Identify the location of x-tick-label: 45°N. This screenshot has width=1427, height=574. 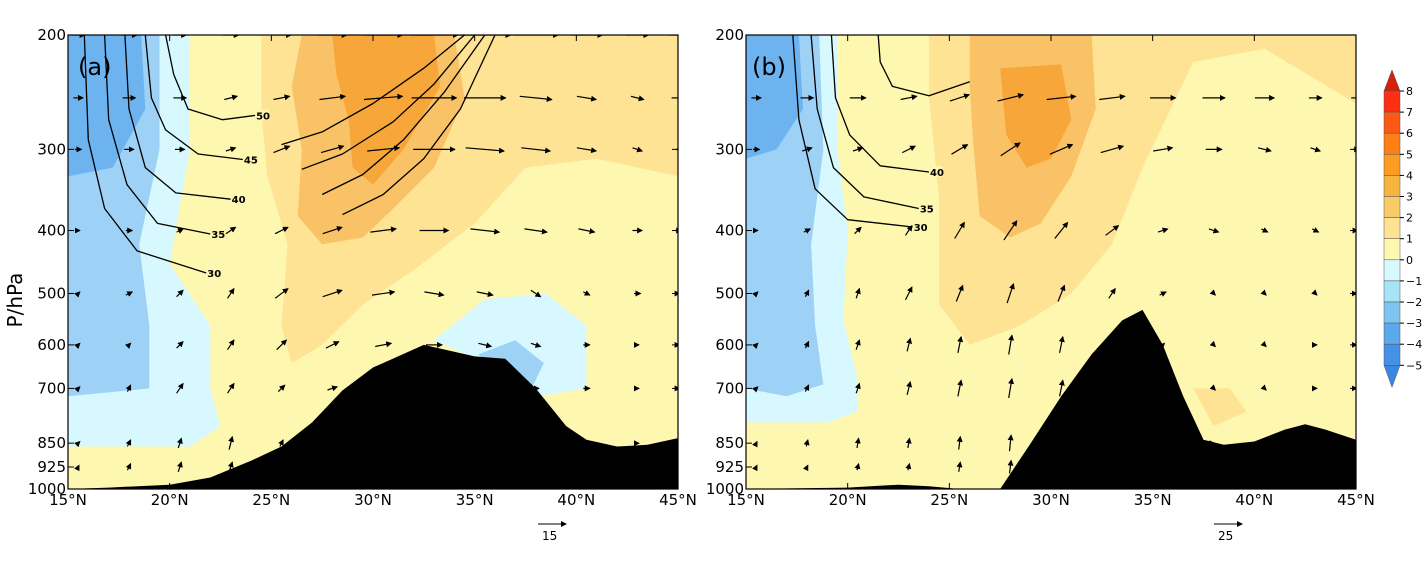
(678, 500).